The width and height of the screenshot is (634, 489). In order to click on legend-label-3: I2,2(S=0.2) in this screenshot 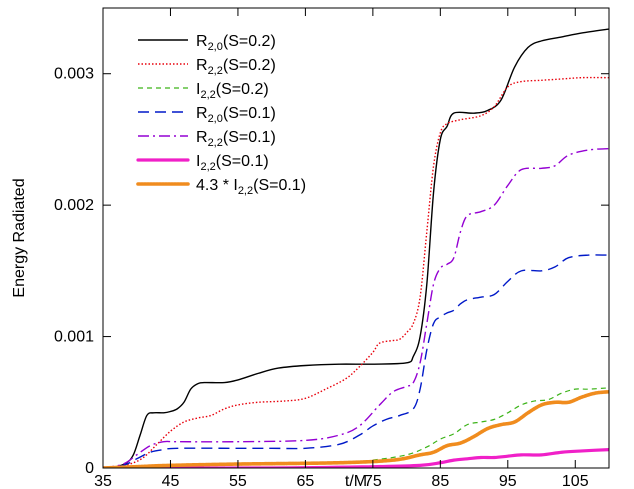, I will do `click(232, 91)`.